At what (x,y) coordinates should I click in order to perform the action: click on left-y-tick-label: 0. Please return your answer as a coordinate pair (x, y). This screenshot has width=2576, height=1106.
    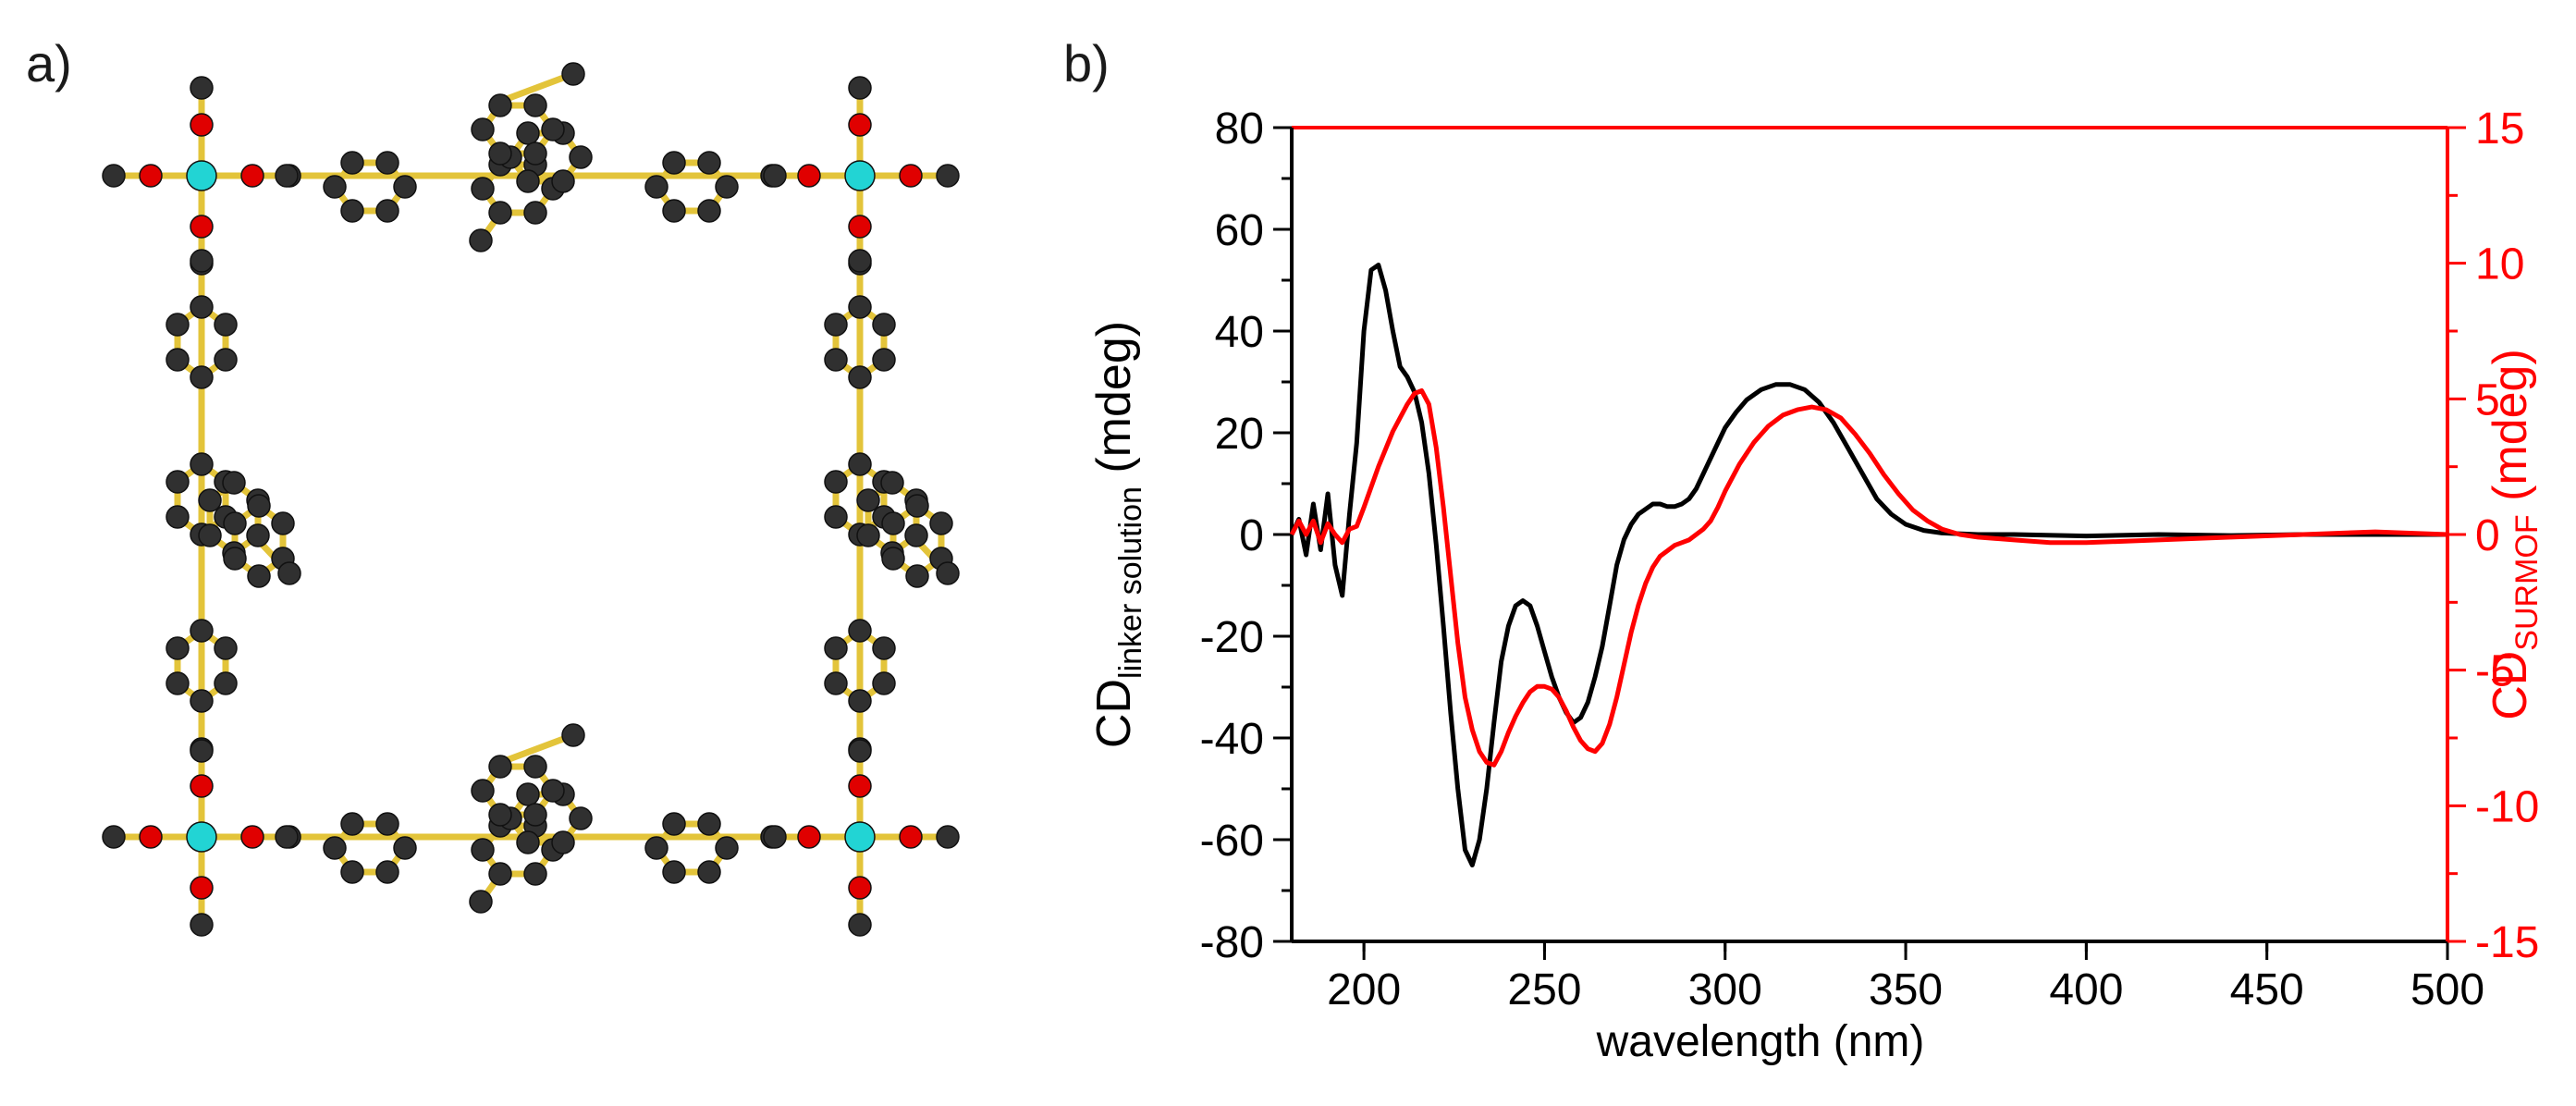
    Looking at the image, I should click on (1251, 536).